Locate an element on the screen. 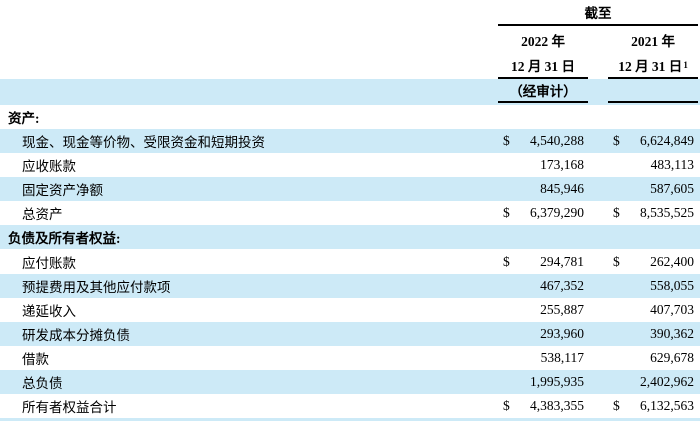  row-label: 负债及所有者权益: is located at coordinates (64, 239).